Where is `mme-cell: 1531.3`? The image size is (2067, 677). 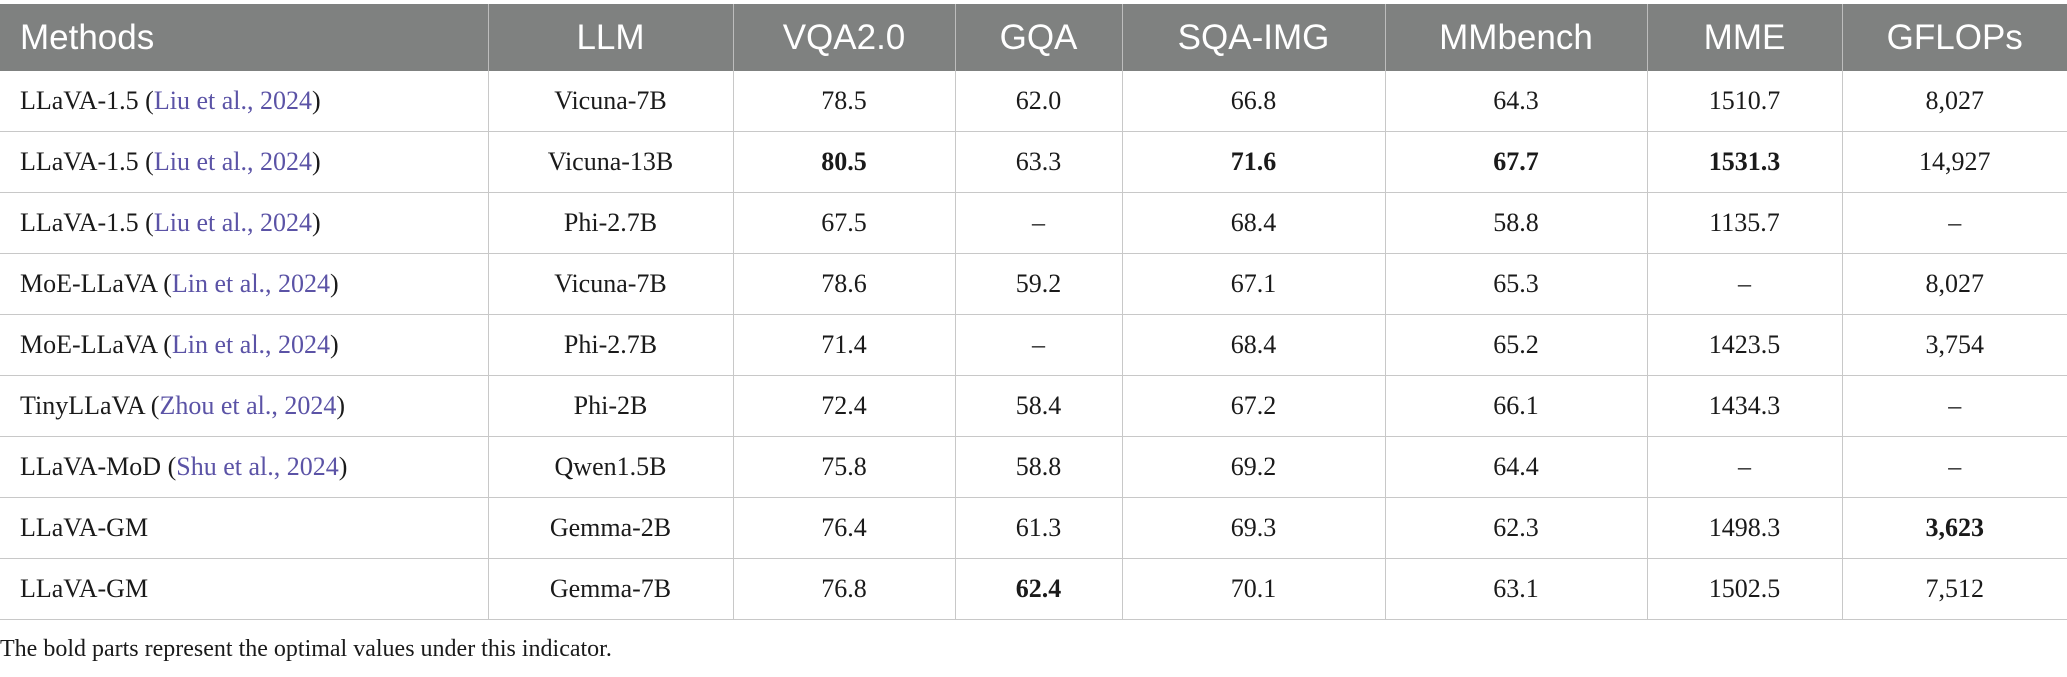 mme-cell: 1531.3 is located at coordinates (1745, 162).